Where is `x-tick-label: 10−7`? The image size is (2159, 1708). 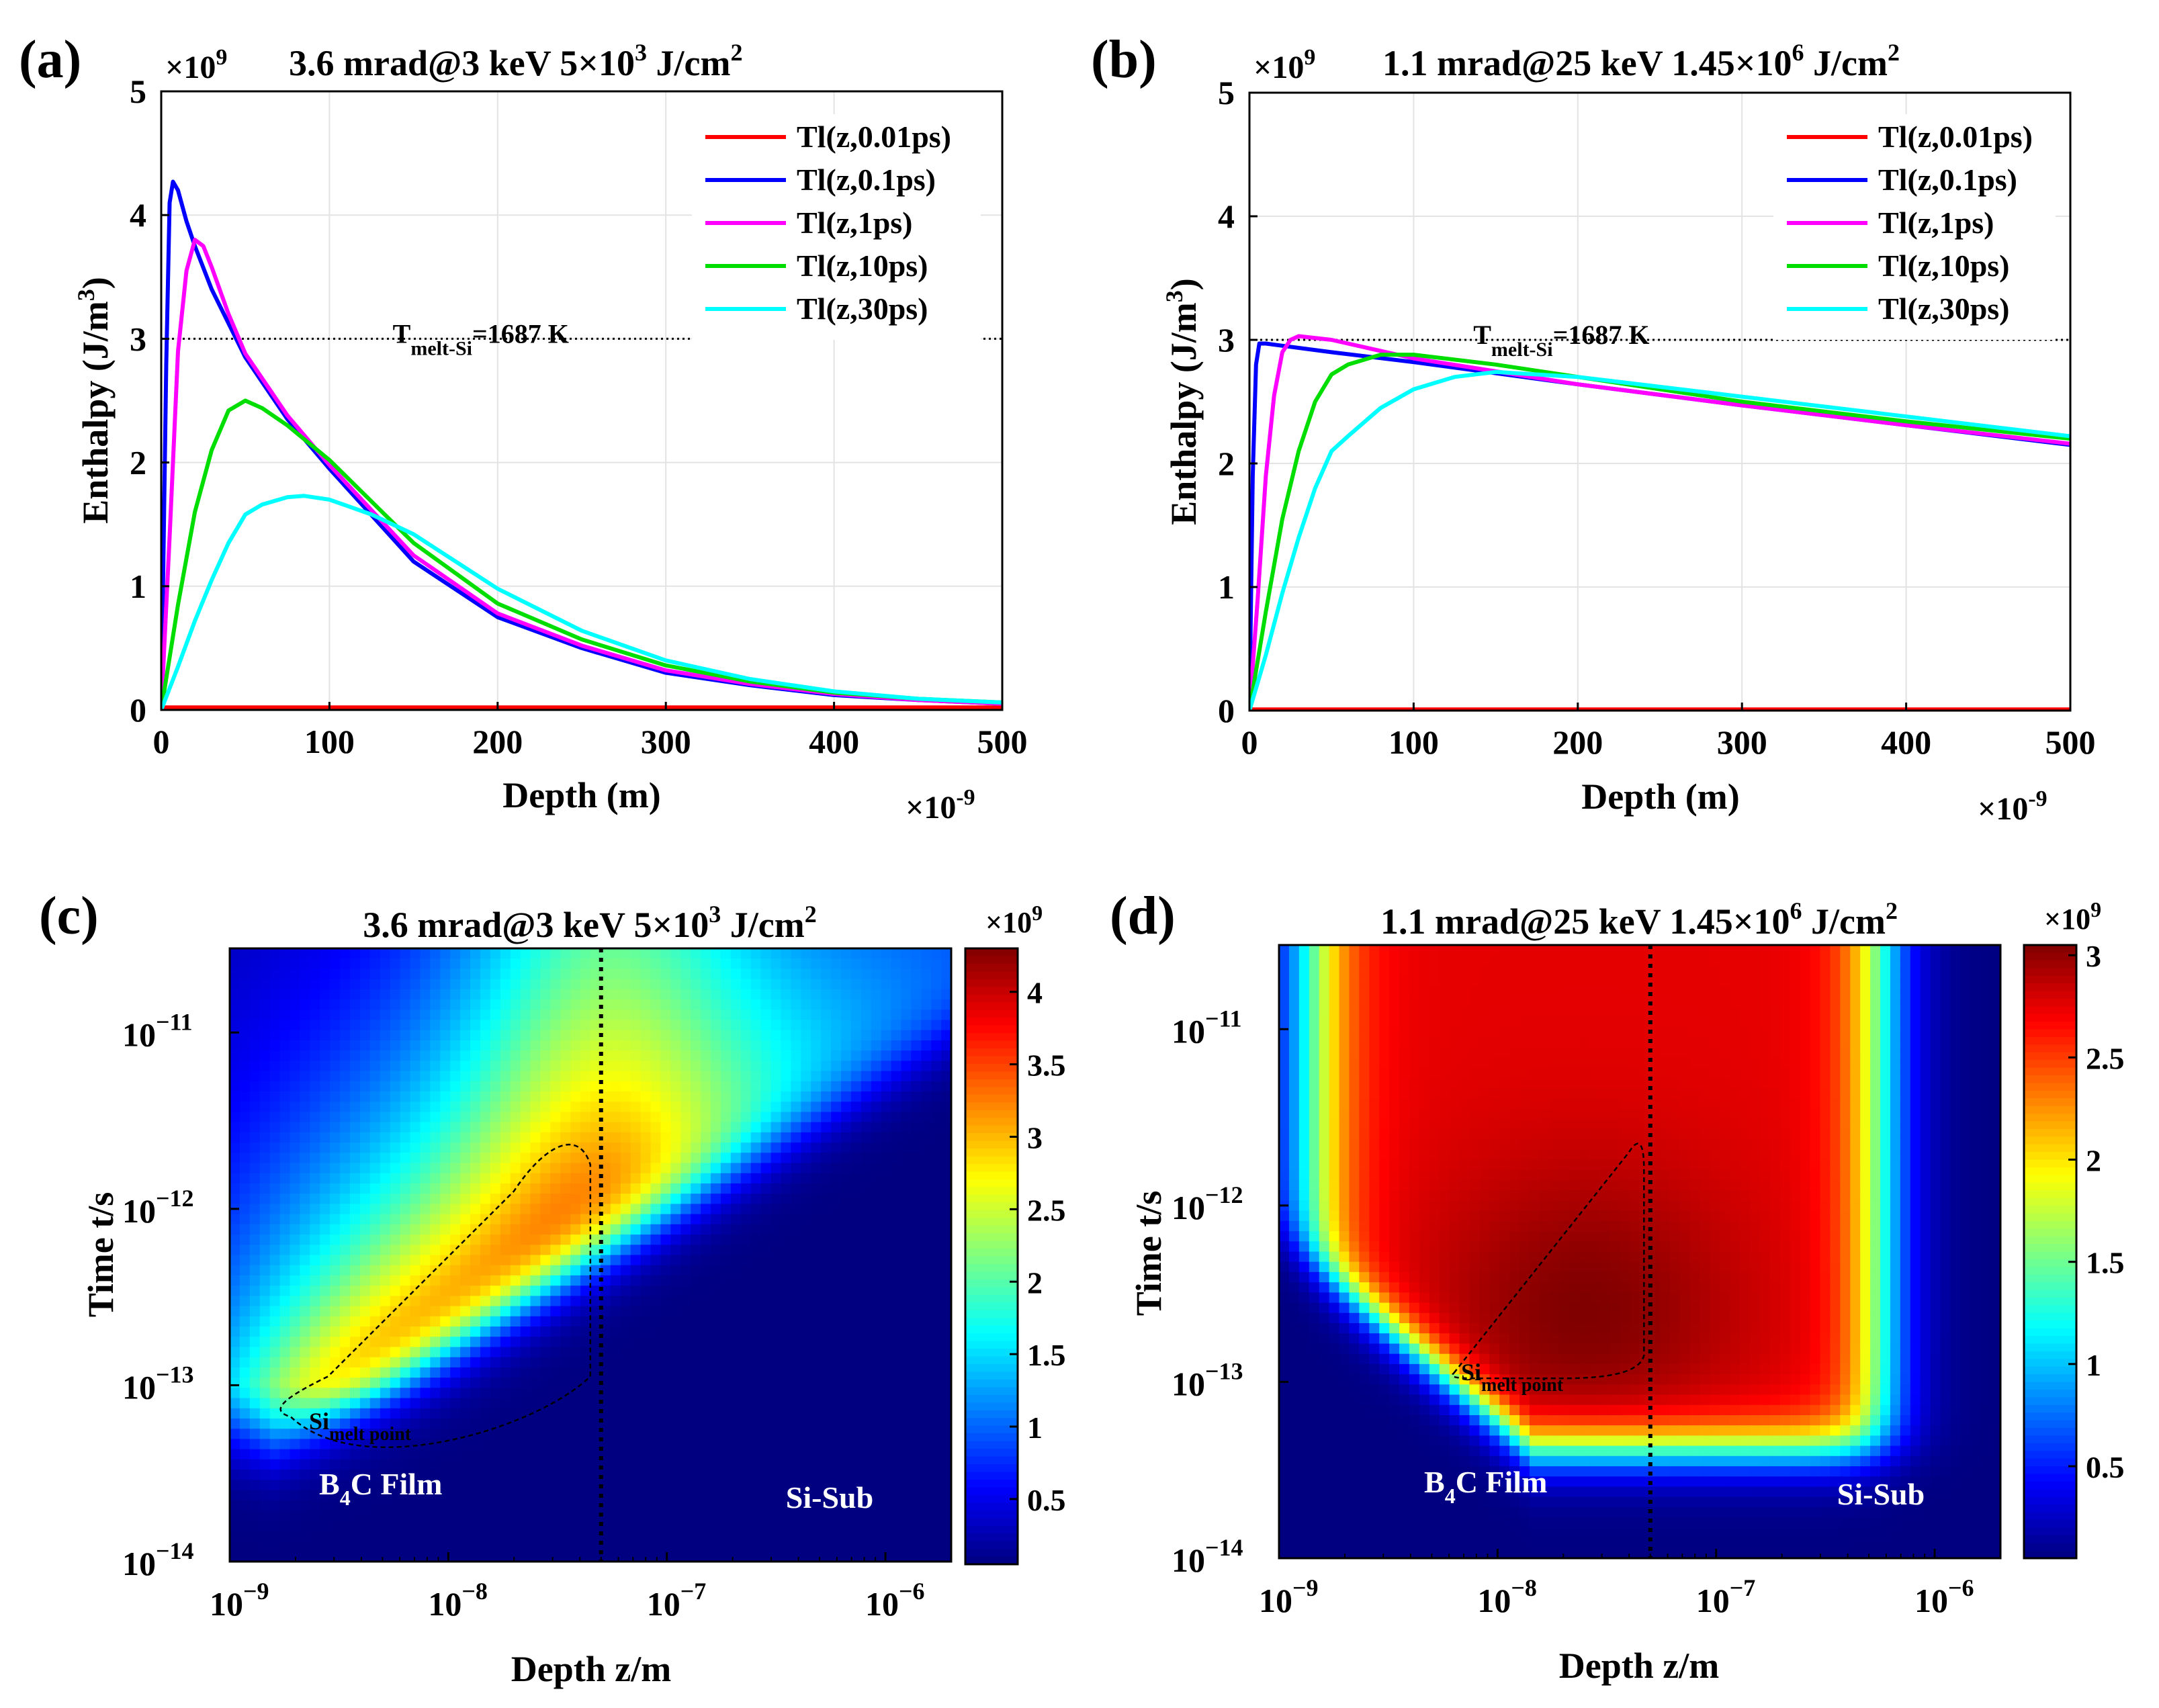 x-tick-label: 10−7 is located at coordinates (677, 1600).